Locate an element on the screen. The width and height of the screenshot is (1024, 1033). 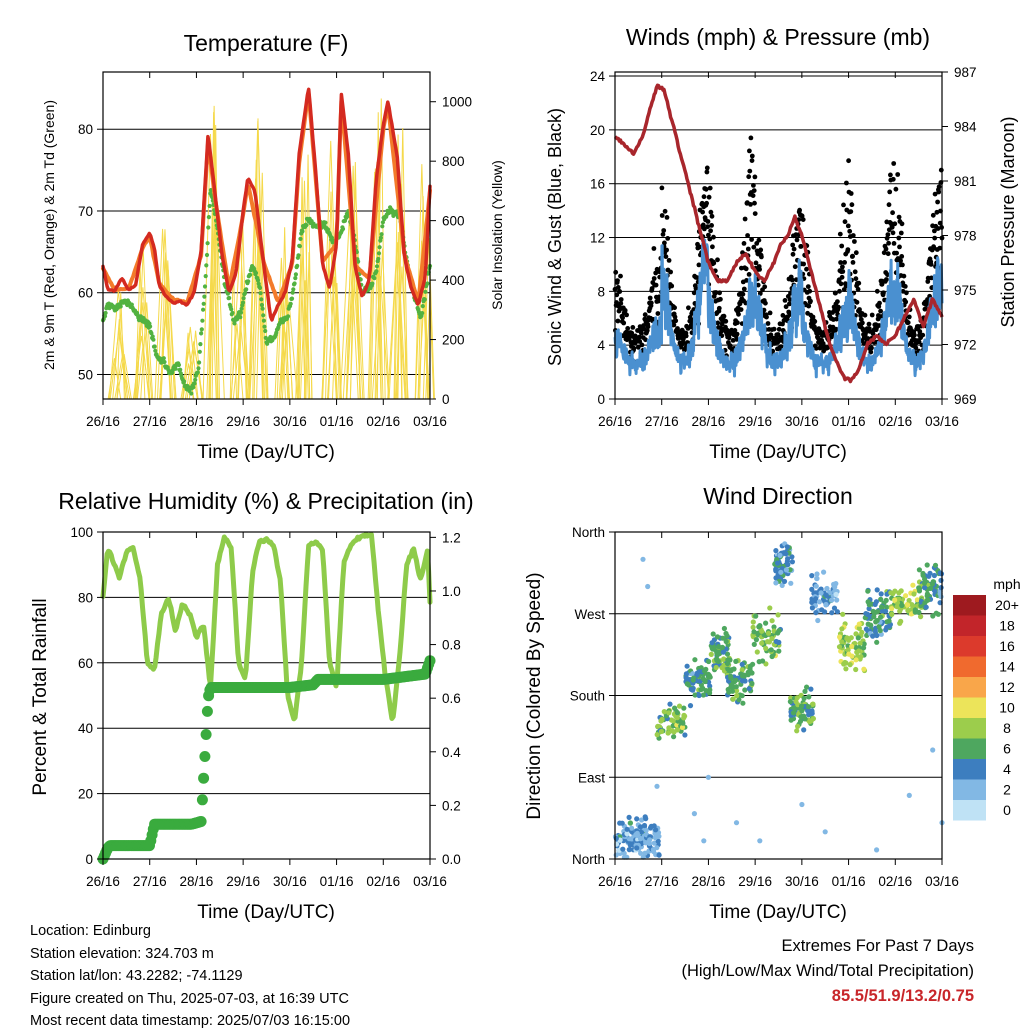
humidity-plot-frame is located at coordinates (266, 695).